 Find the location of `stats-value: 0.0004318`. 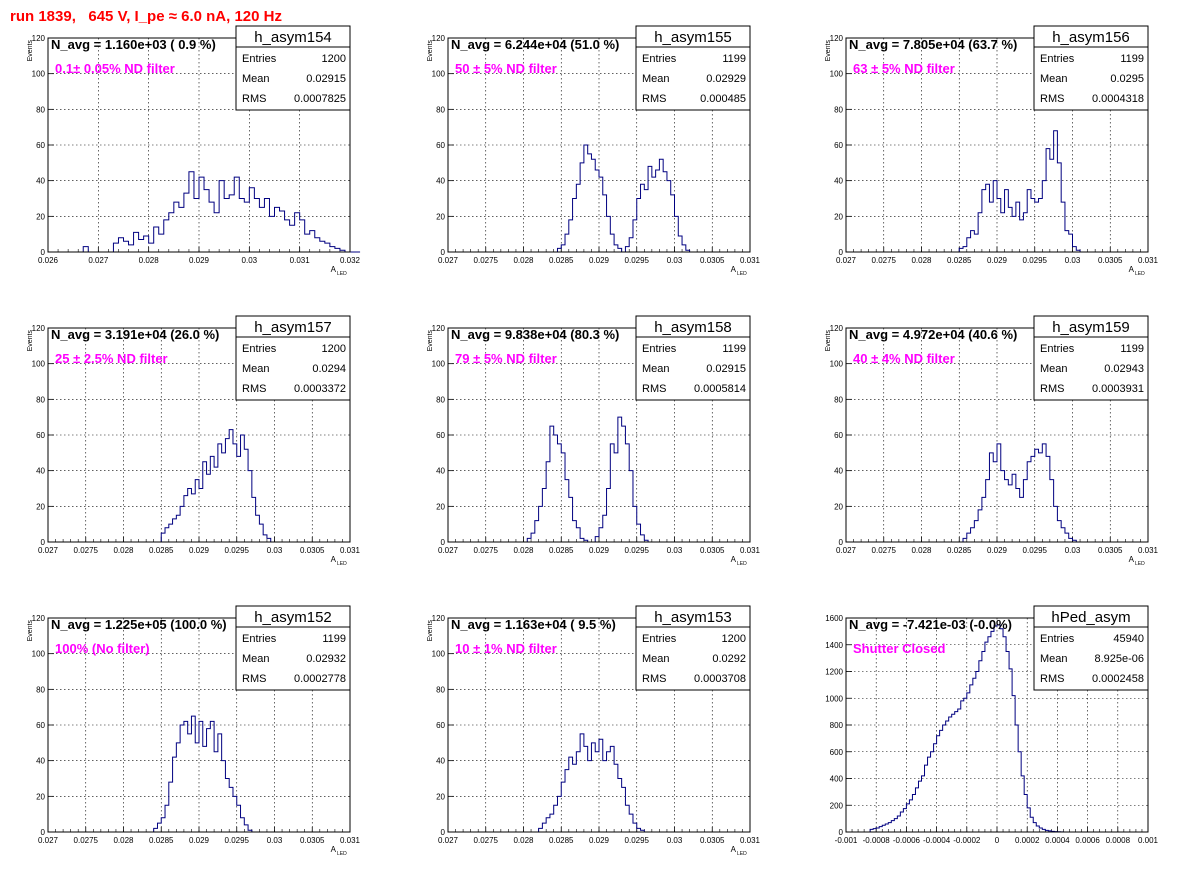

stats-value: 0.0004318 is located at coordinates (1118, 99).